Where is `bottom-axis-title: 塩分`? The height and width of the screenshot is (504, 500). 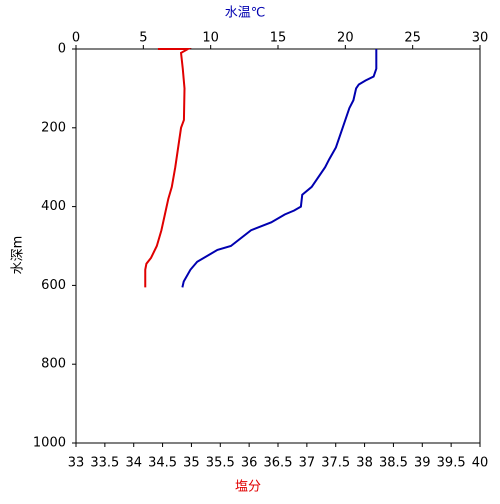 bottom-axis-title: 塩分 is located at coordinates (248, 487).